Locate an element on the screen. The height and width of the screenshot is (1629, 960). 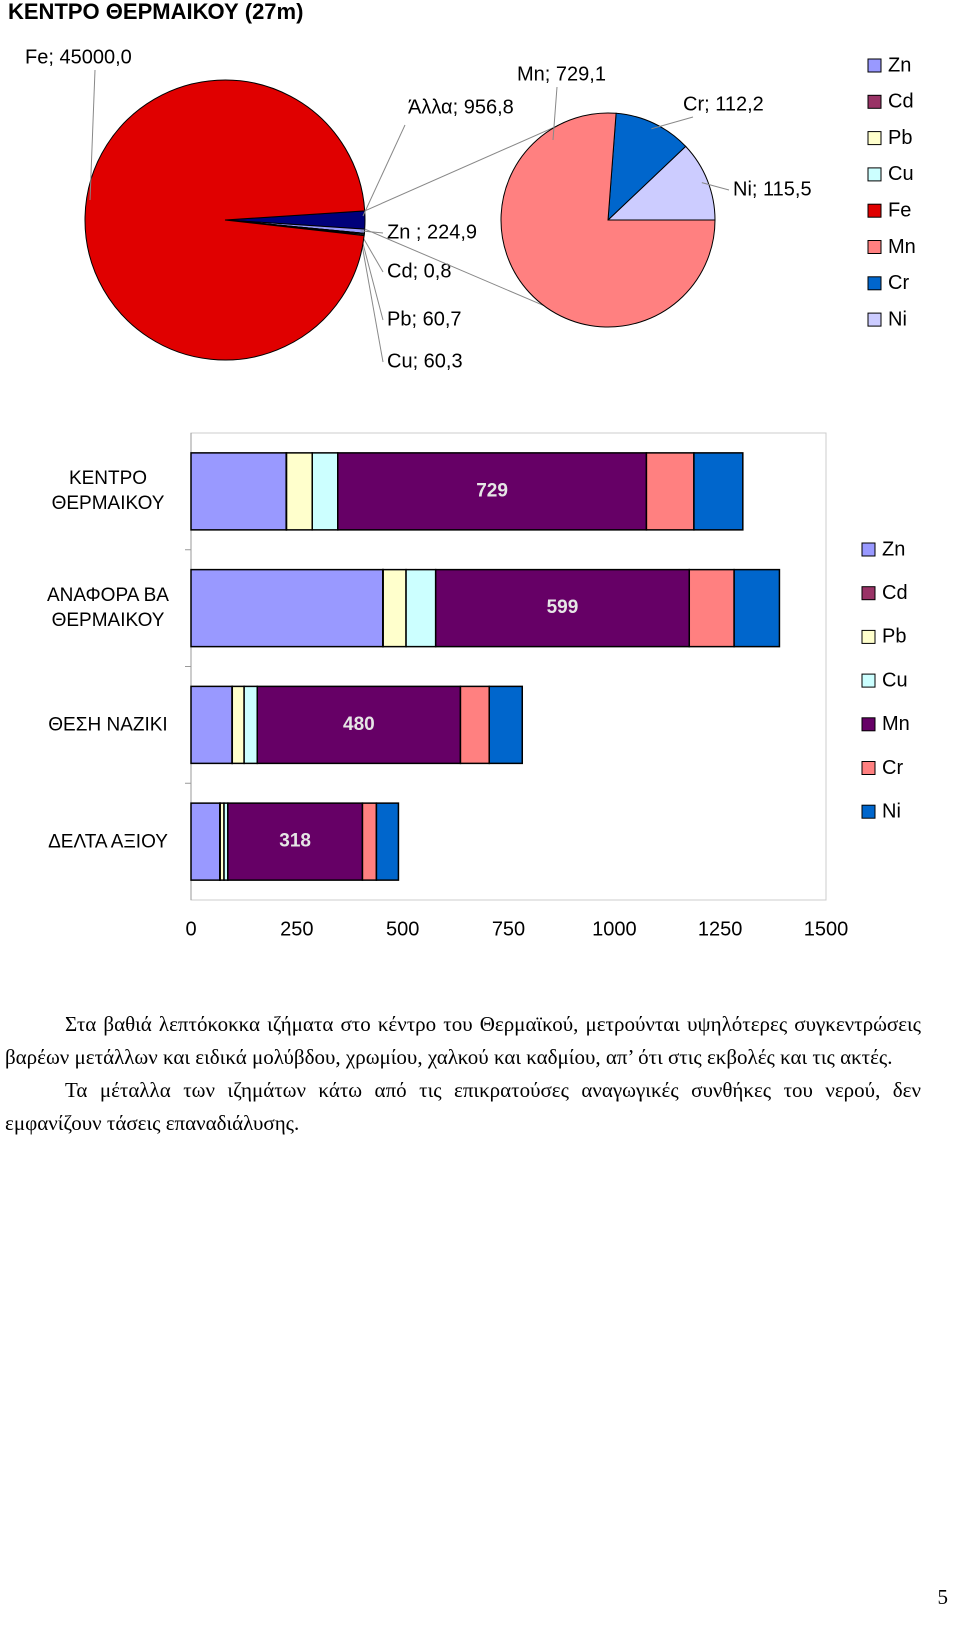
y-tick-label: ΑΝΑΦΟΡΑ ΒΑ ΘΕΡΜΑΙΚΟΥ is located at coordinates (108, 608).